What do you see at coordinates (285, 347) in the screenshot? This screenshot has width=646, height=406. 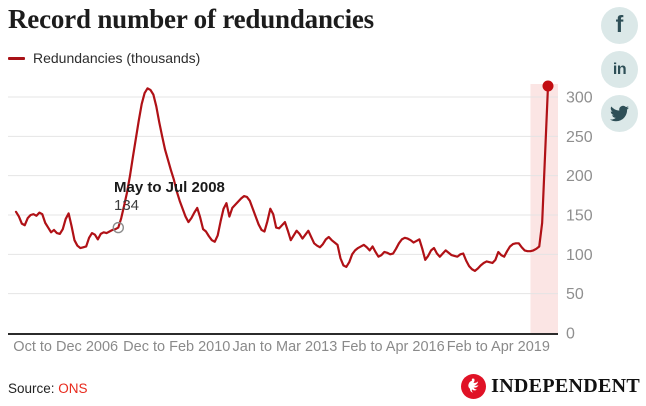 I see `svg-text: Jan to Mar 2013` at bounding box center [285, 347].